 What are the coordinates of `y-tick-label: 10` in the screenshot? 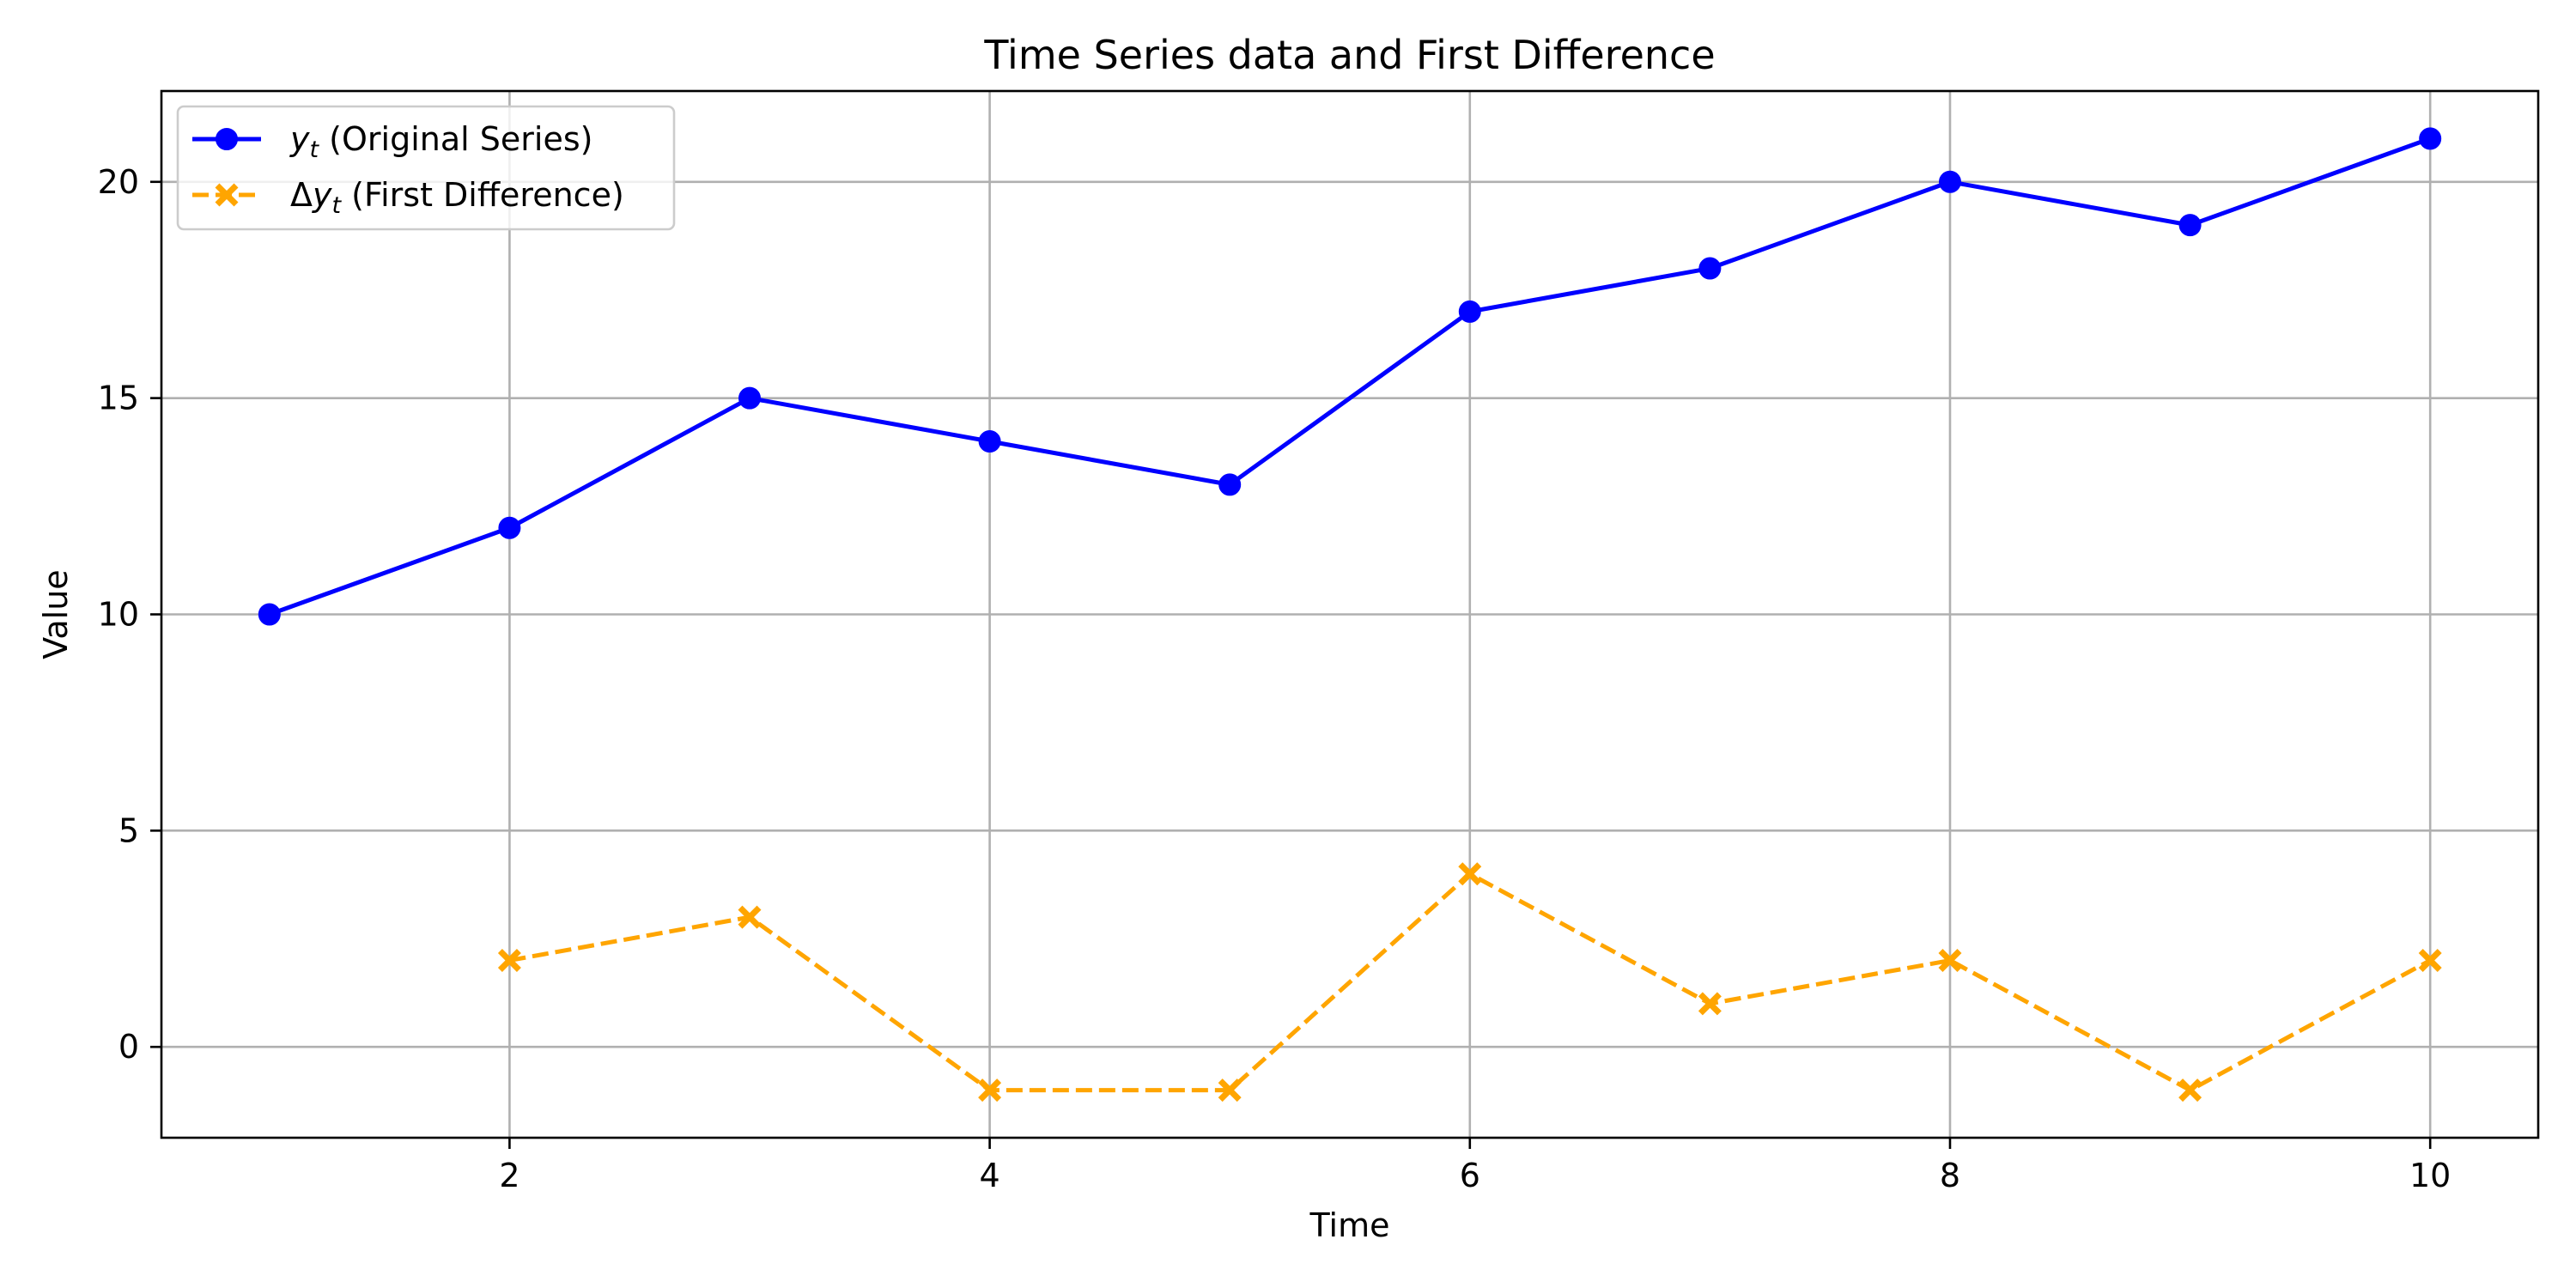 It's located at (118, 615).